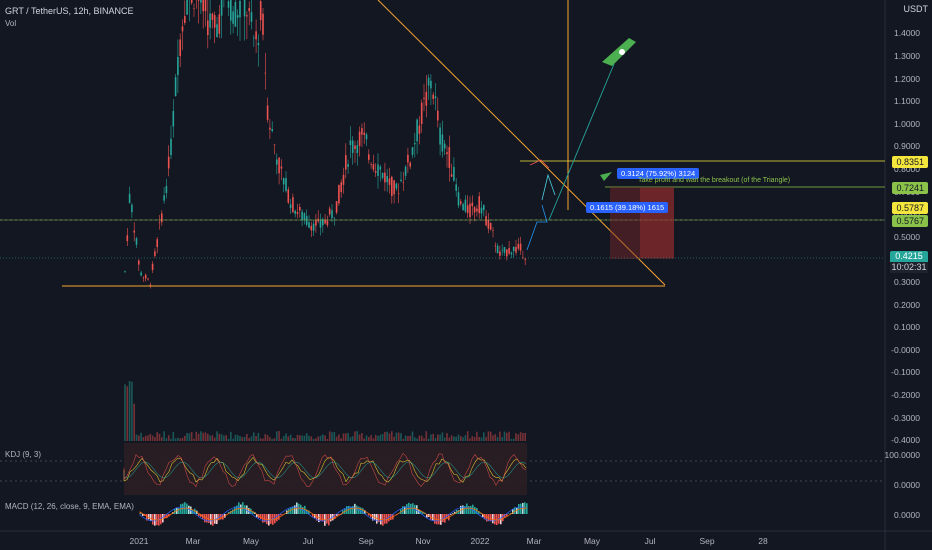 The height and width of the screenshot is (550, 932). Describe the element at coordinates (658, 173) in the screenshot. I see `measure-label-upper: 0.3124 (75.92%) 3124` at that location.